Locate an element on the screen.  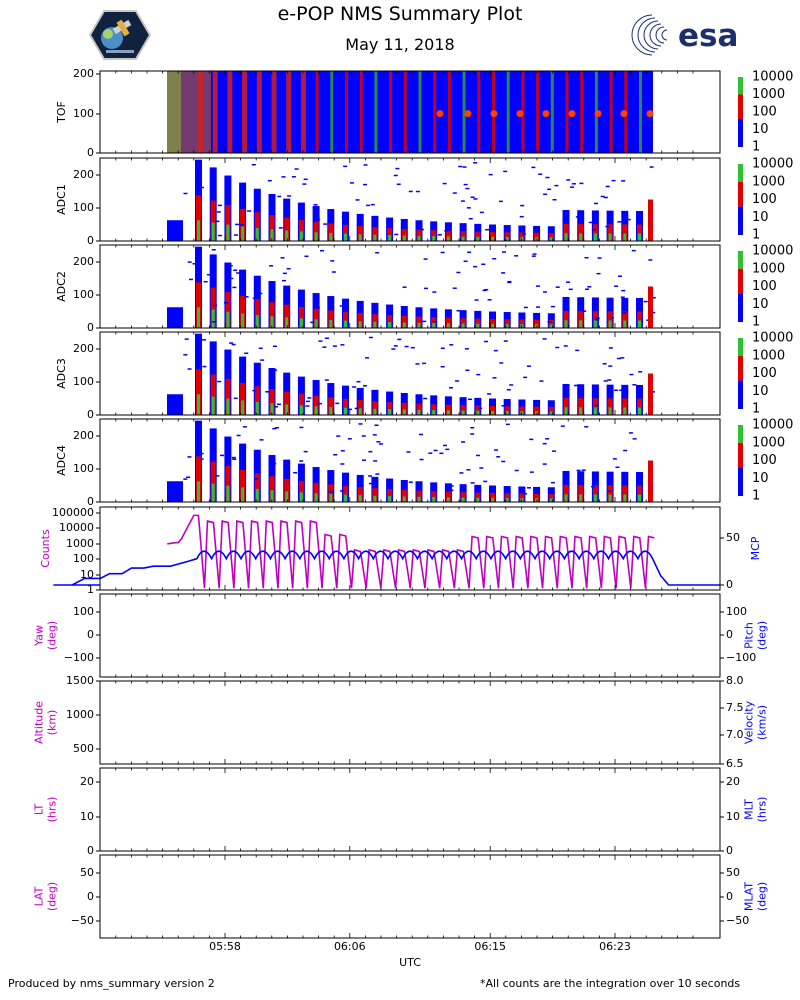
tof-peak is located at coordinates (494, 114).